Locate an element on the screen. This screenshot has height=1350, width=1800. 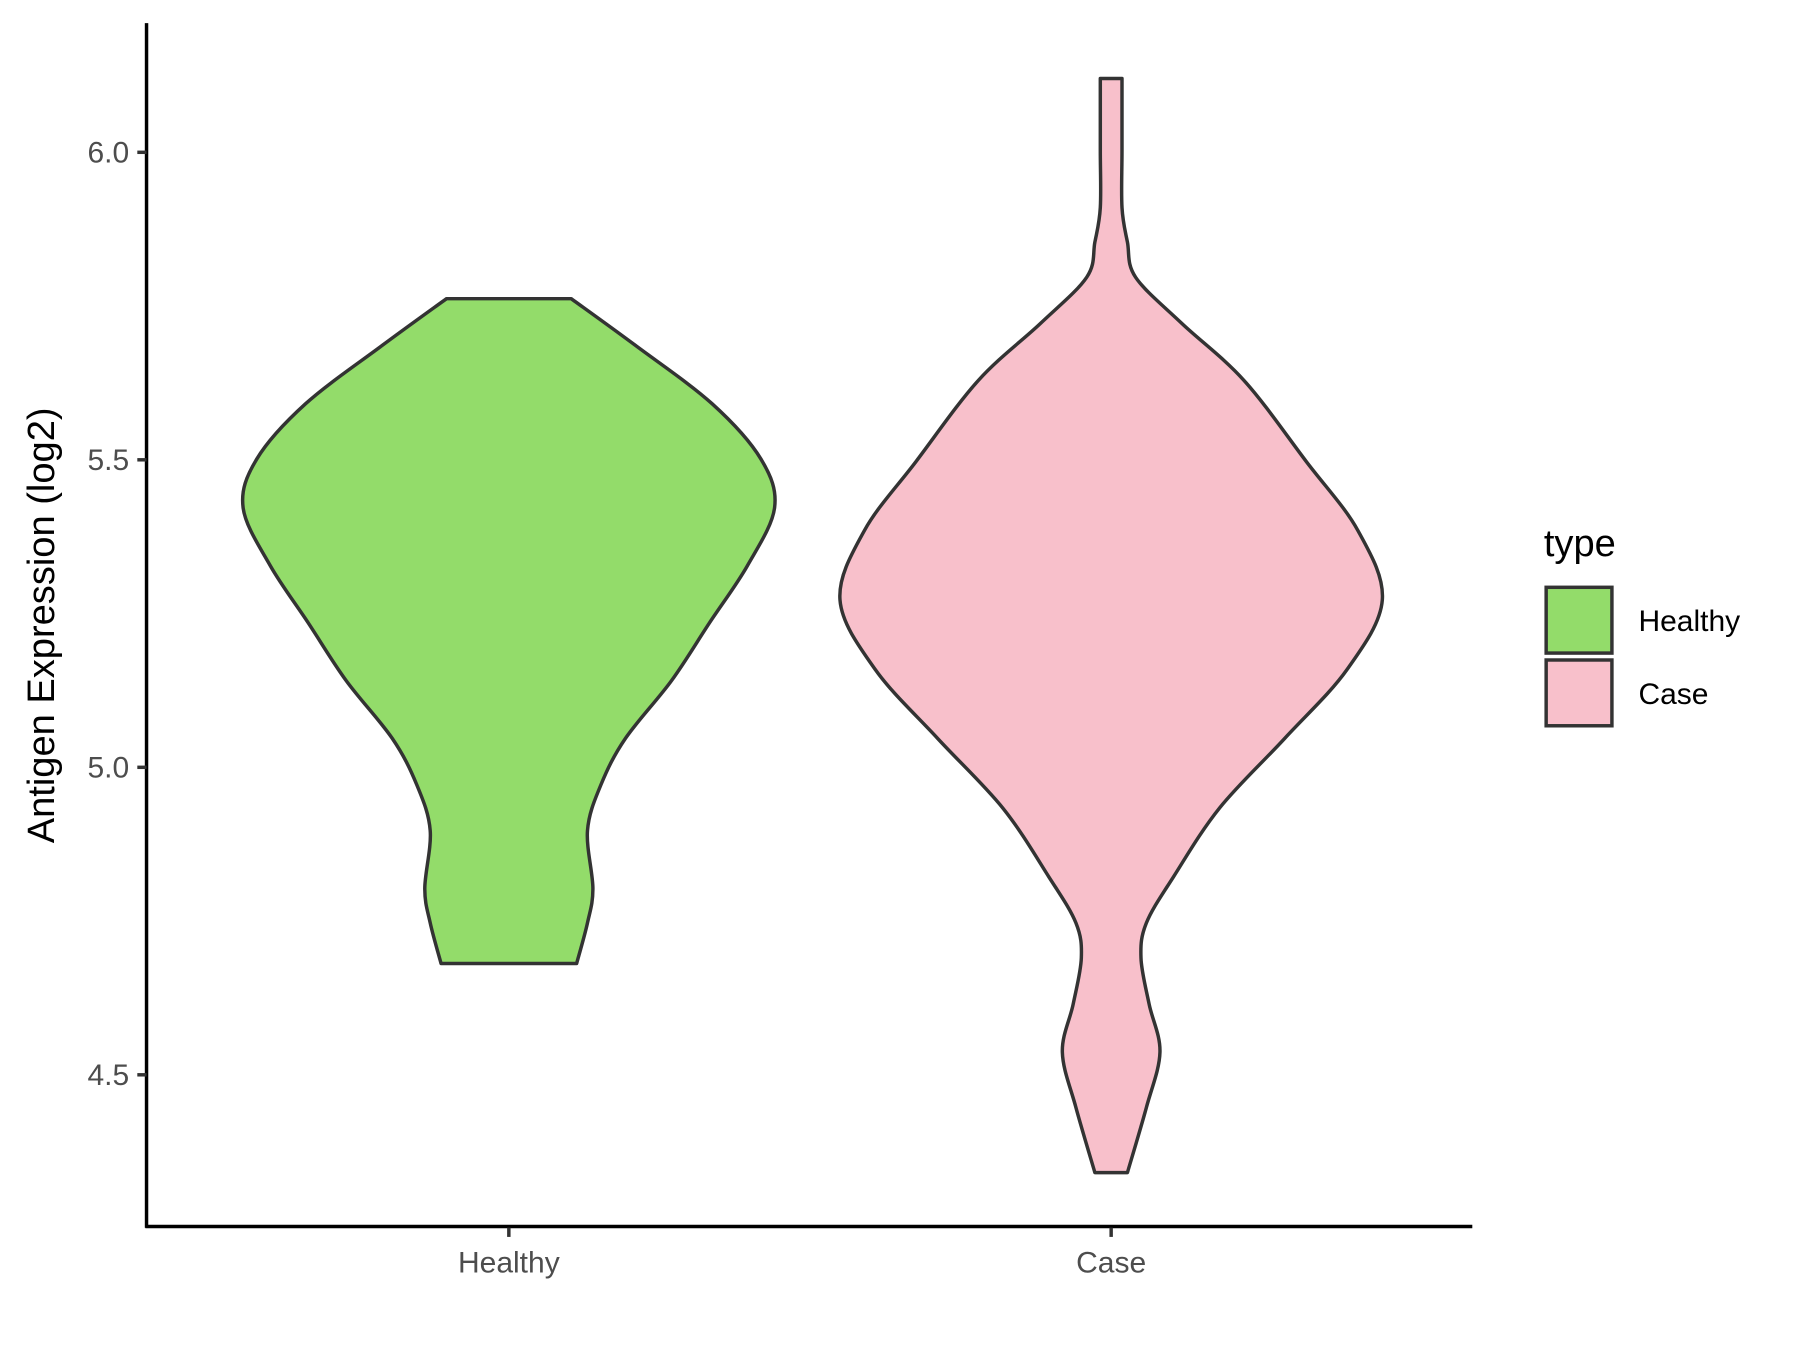
x-tick-label: Healthy is located at coordinates (509, 1263).